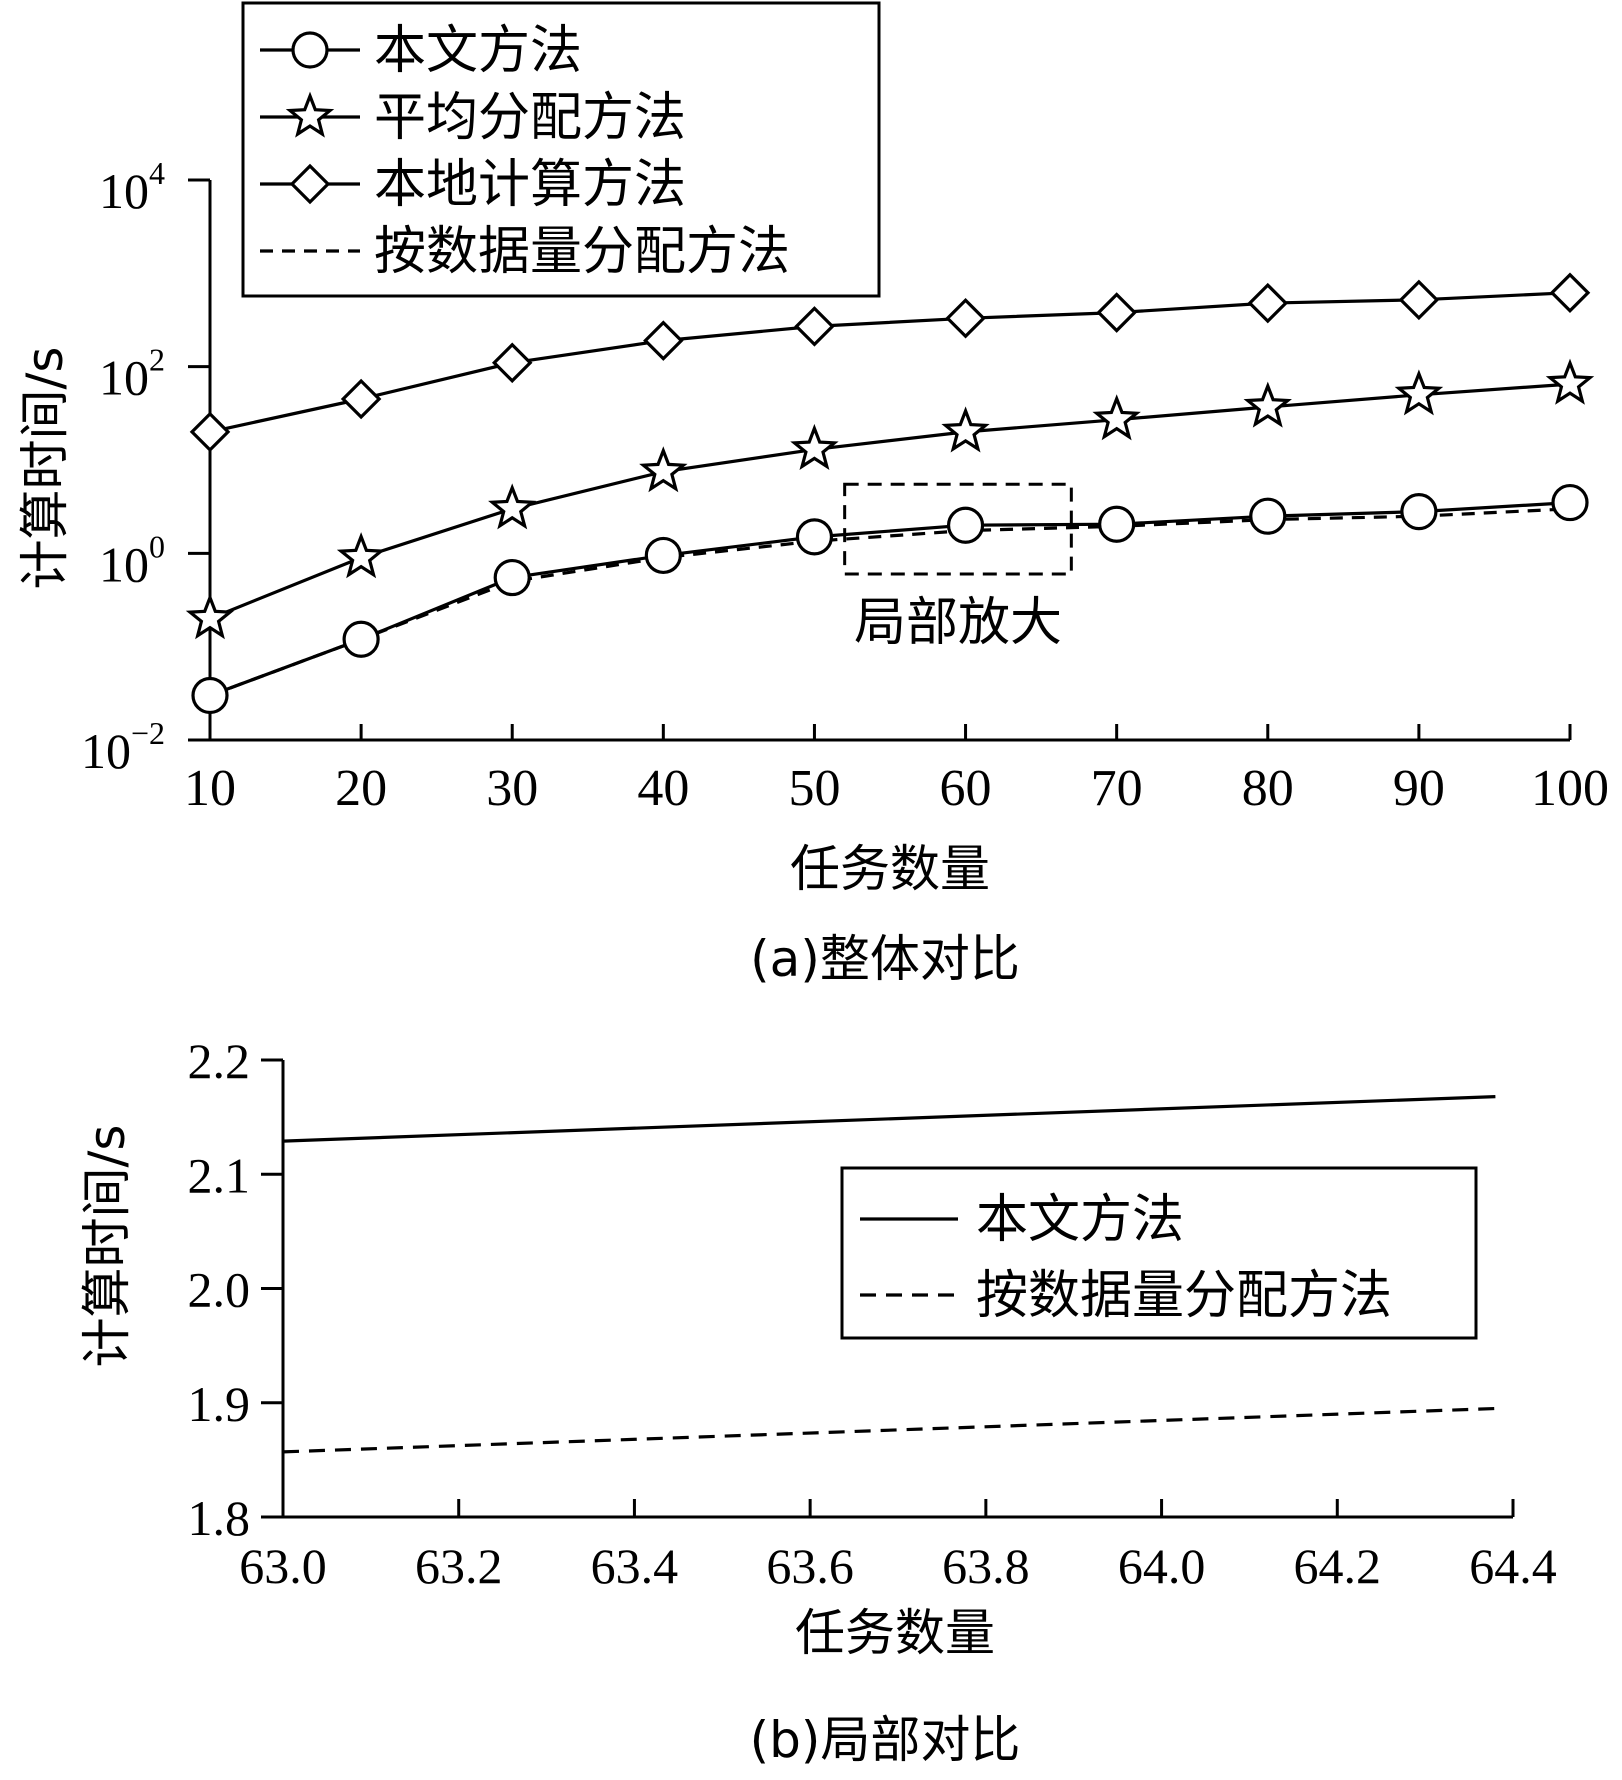 The image size is (1622, 1780). Describe the element at coordinates (1162, 1566) in the screenshot. I see `b-x-tick-label: 64.0` at that location.